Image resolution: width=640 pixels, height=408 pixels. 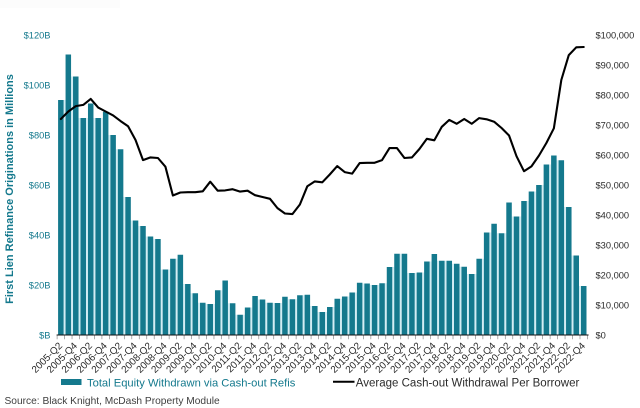 What do you see at coordinates (37, 85) in the screenshot?
I see `svg-text: $100B` at bounding box center [37, 85].